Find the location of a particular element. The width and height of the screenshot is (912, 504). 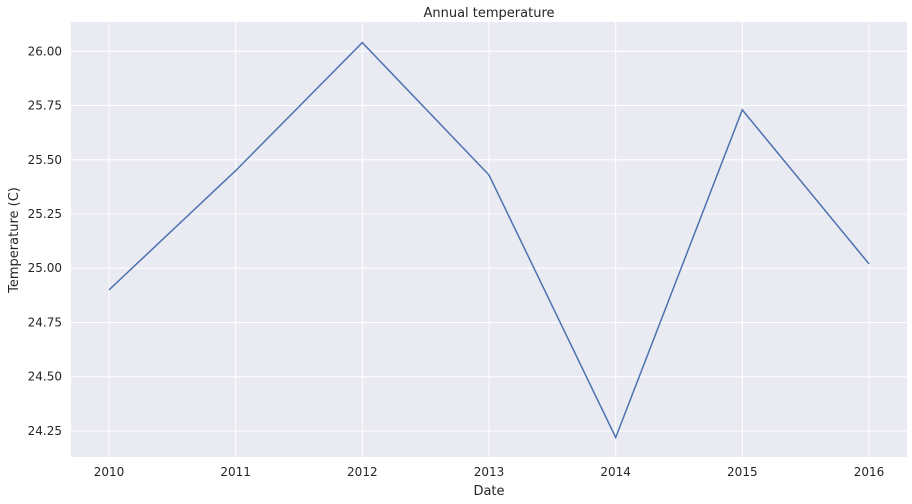

x-tick-label: 2011 is located at coordinates (235, 472).